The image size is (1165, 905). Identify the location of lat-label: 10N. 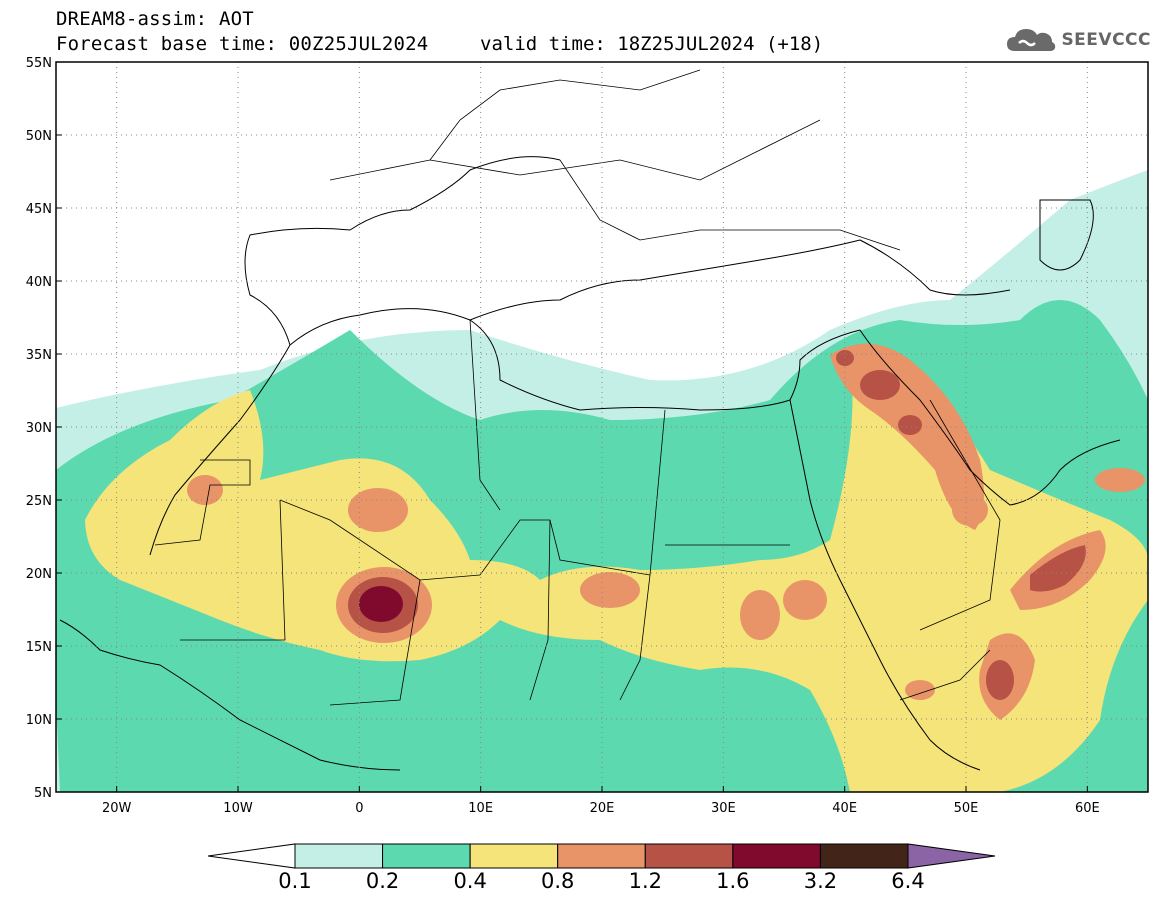
(39, 720).